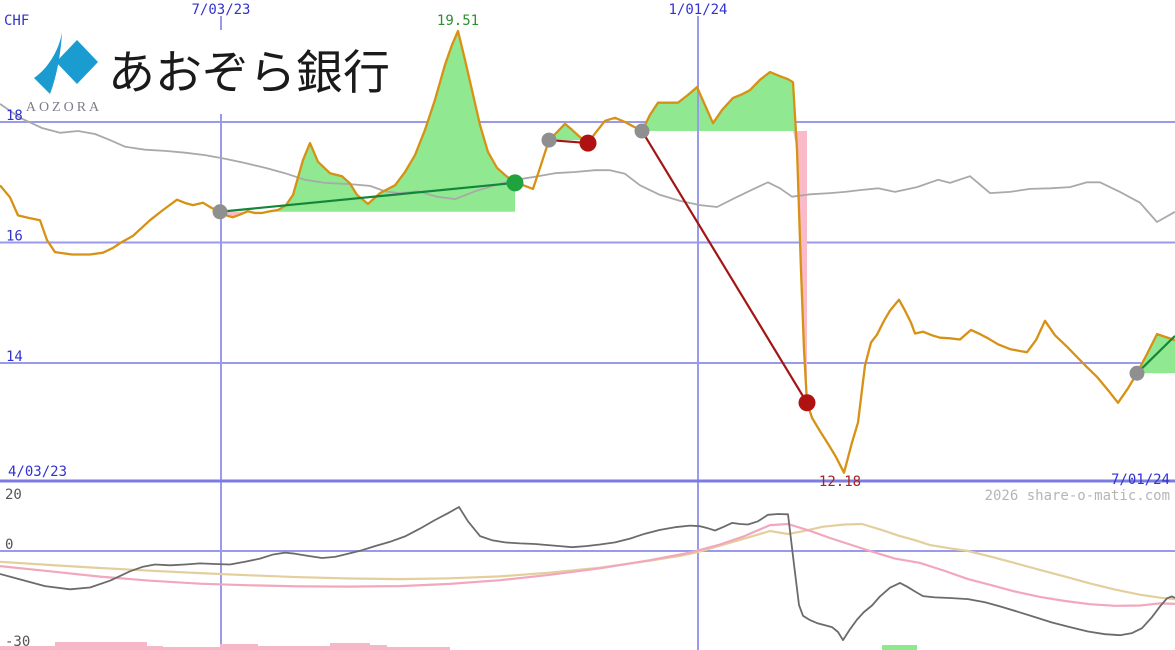 The image size is (1175, 650). What do you see at coordinates (458, 21) in the screenshot?
I see `high-price-label: 19.51` at bounding box center [458, 21].